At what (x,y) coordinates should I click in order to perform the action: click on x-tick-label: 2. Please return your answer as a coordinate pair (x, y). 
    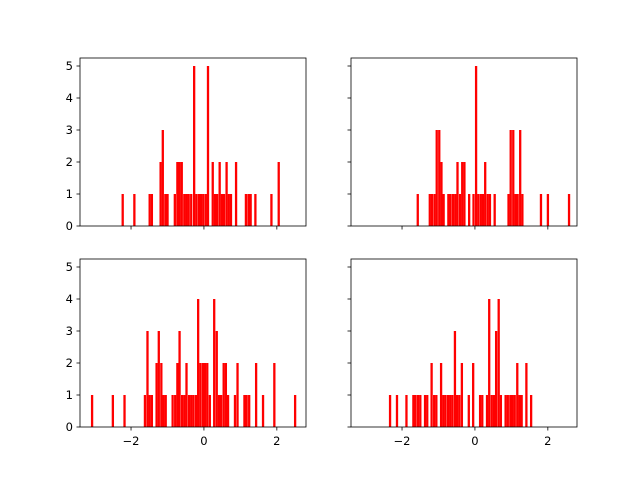
    Looking at the image, I should click on (547, 441).